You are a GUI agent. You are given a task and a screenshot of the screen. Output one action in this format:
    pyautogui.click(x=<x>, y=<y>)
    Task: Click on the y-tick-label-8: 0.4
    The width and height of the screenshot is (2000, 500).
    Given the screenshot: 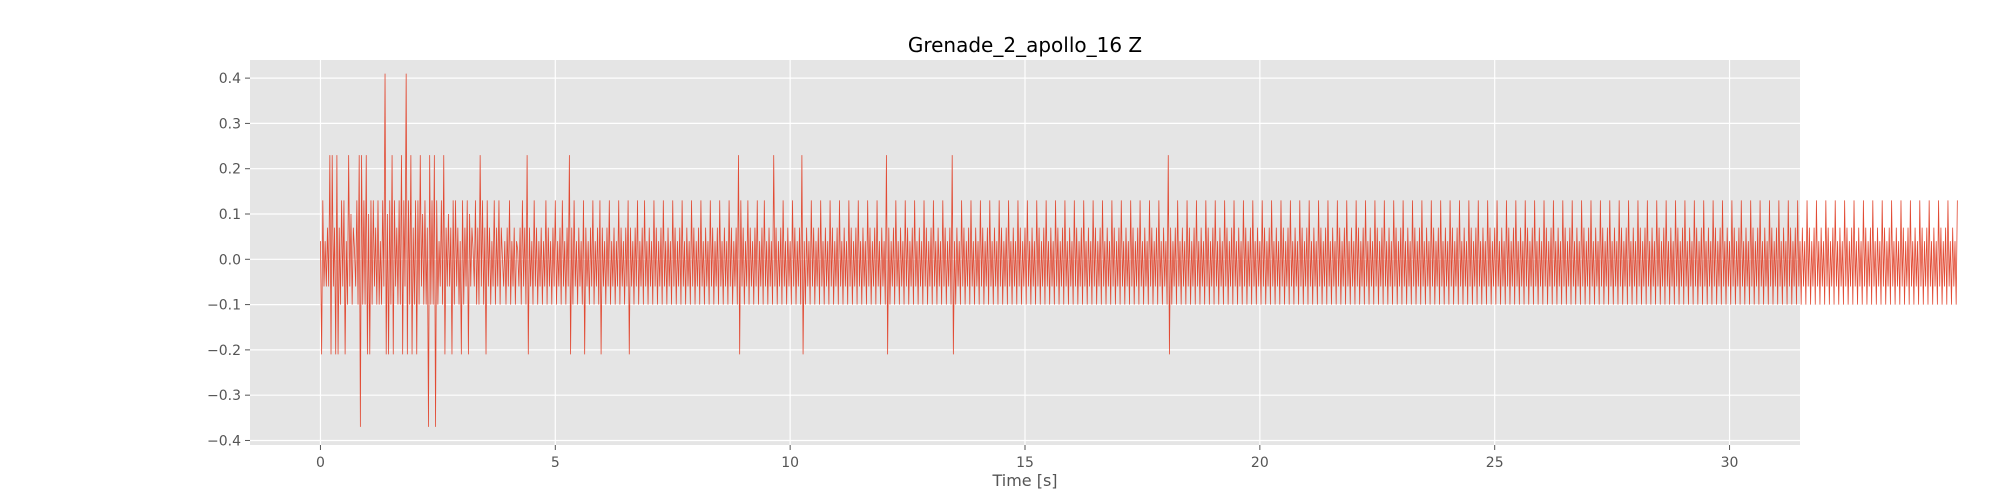 What is the action you would take?
    pyautogui.click(x=230, y=79)
    